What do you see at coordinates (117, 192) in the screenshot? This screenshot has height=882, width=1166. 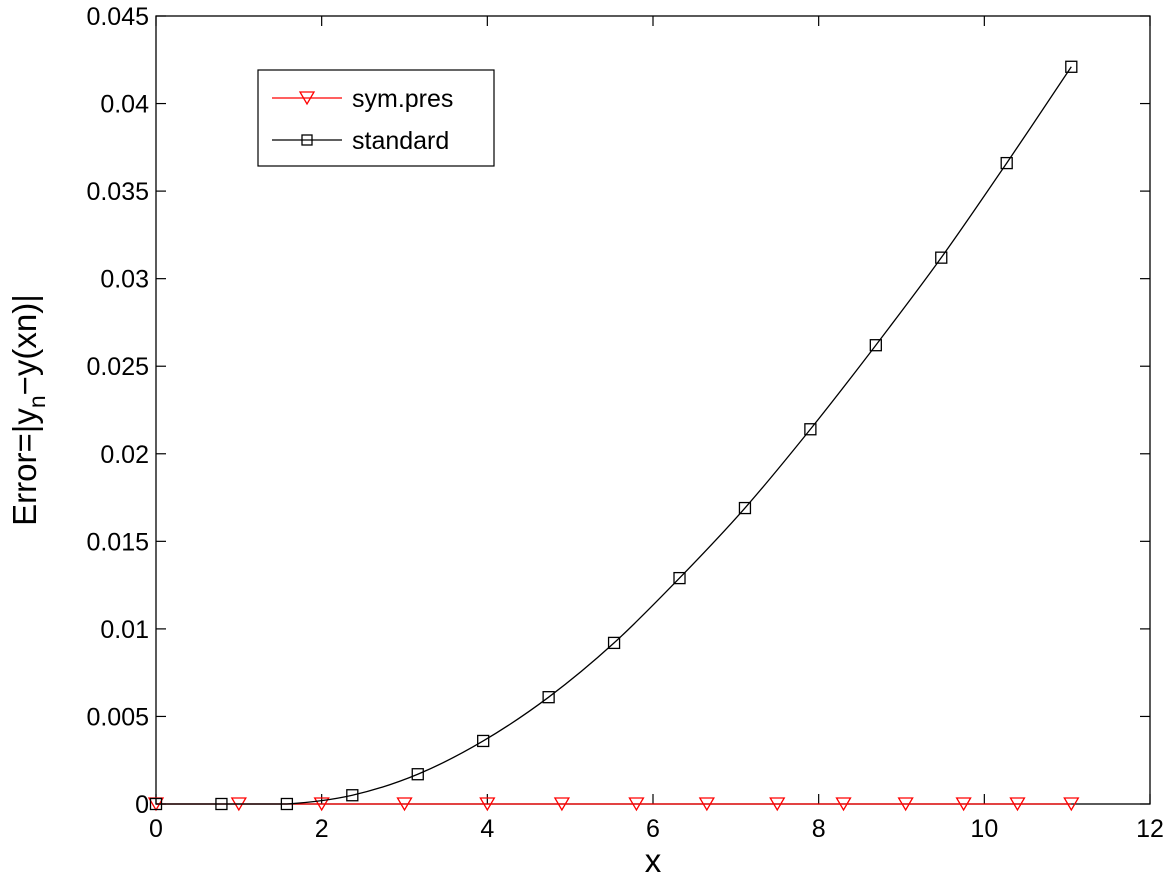 I see `y-tick-label: 0.035` at bounding box center [117, 192].